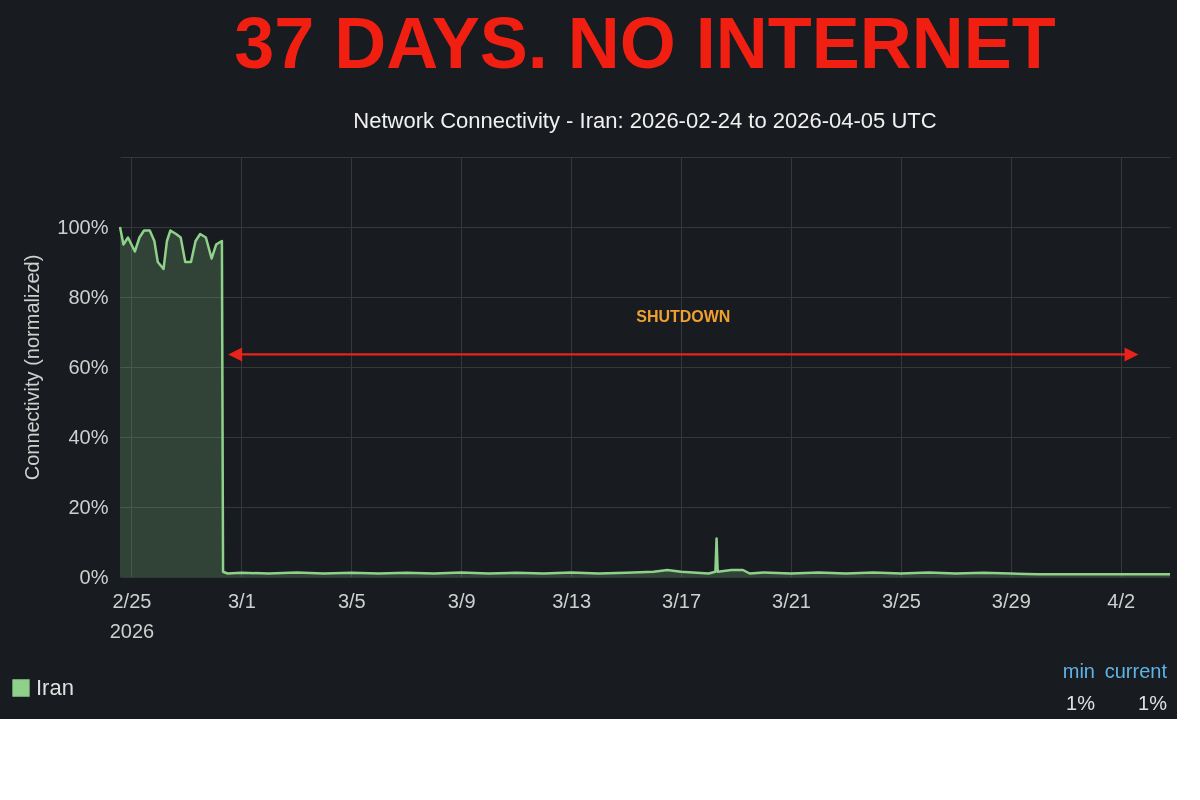 The width and height of the screenshot is (1200, 800). Describe the element at coordinates (88, 506) in the screenshot. I see `y-tick-label: 20%` at that location.